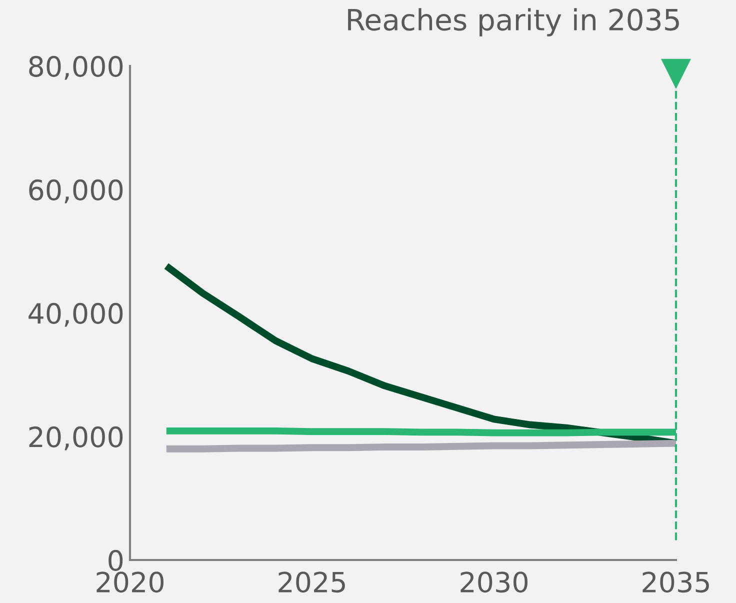 The width and height of the screenshot is (736, 603). I want to click on ref-line-label: Reaches parity in 2035, so click(513, 22).